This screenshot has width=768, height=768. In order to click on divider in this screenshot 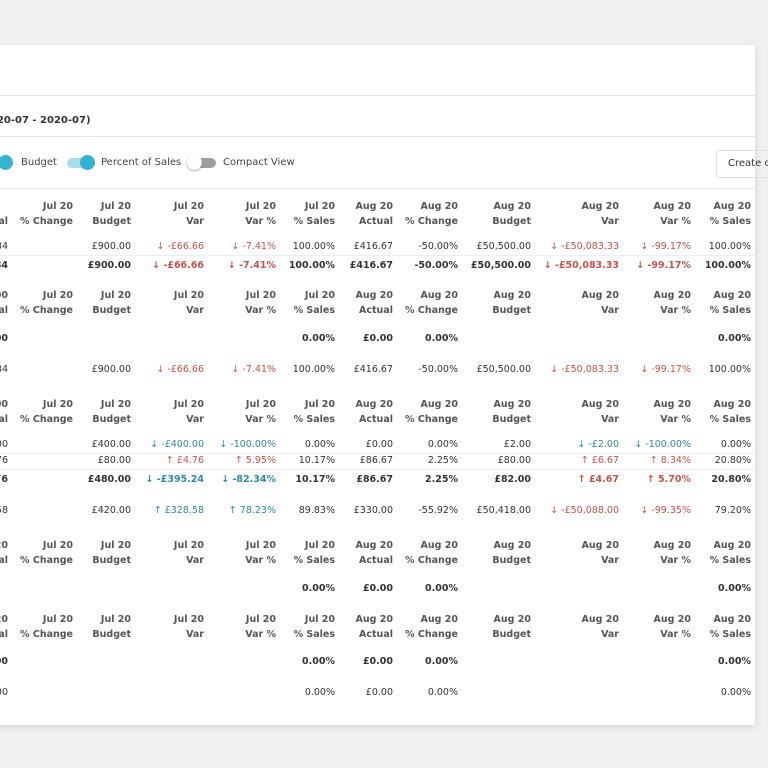, I will do `click(377, 95)`.